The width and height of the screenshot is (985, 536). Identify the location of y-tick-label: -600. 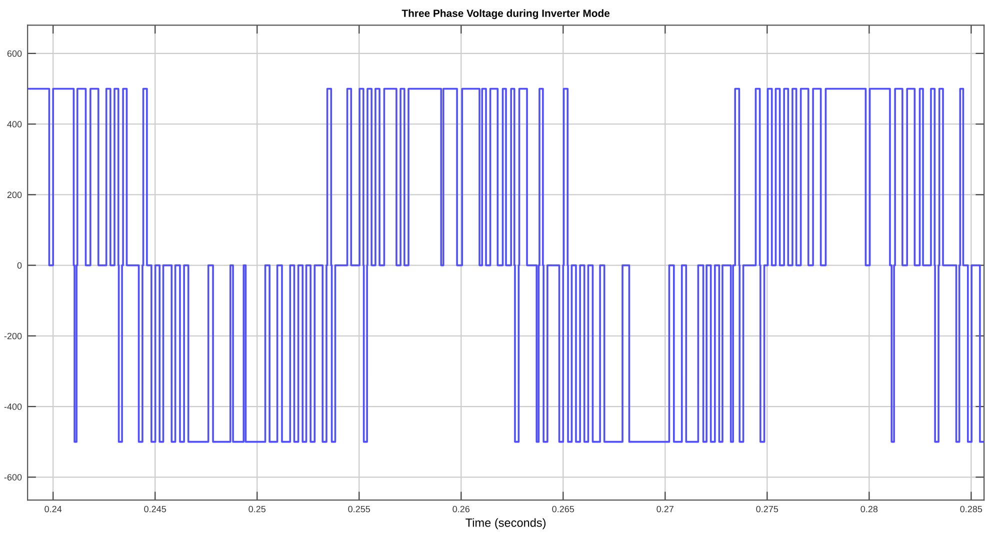
(13, 477).